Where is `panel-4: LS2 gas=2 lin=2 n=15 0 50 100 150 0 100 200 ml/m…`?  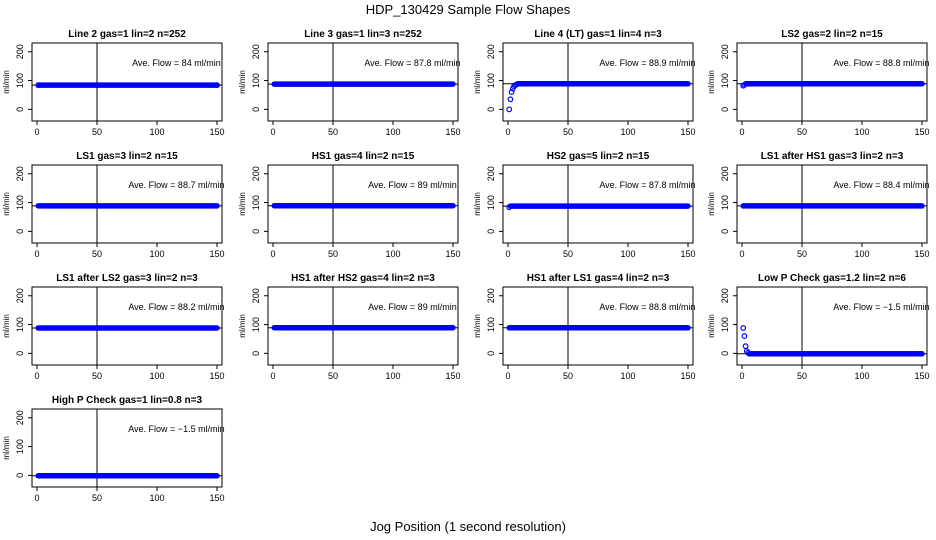
panel-4: LS2 gas=2 lin=2 n=15 0 50 100 150 0 100 200 ml/m… is located at coordinates (818, 83).